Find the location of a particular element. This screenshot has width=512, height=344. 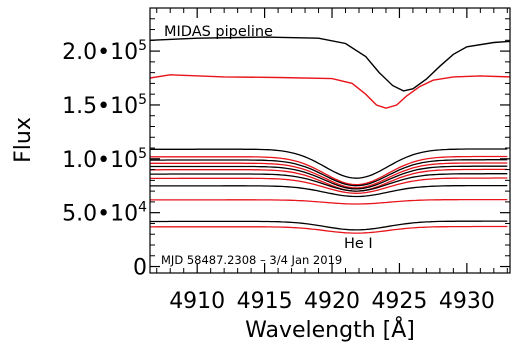

x-tick-label-1: 4915 is located at coordinates (265, 301).